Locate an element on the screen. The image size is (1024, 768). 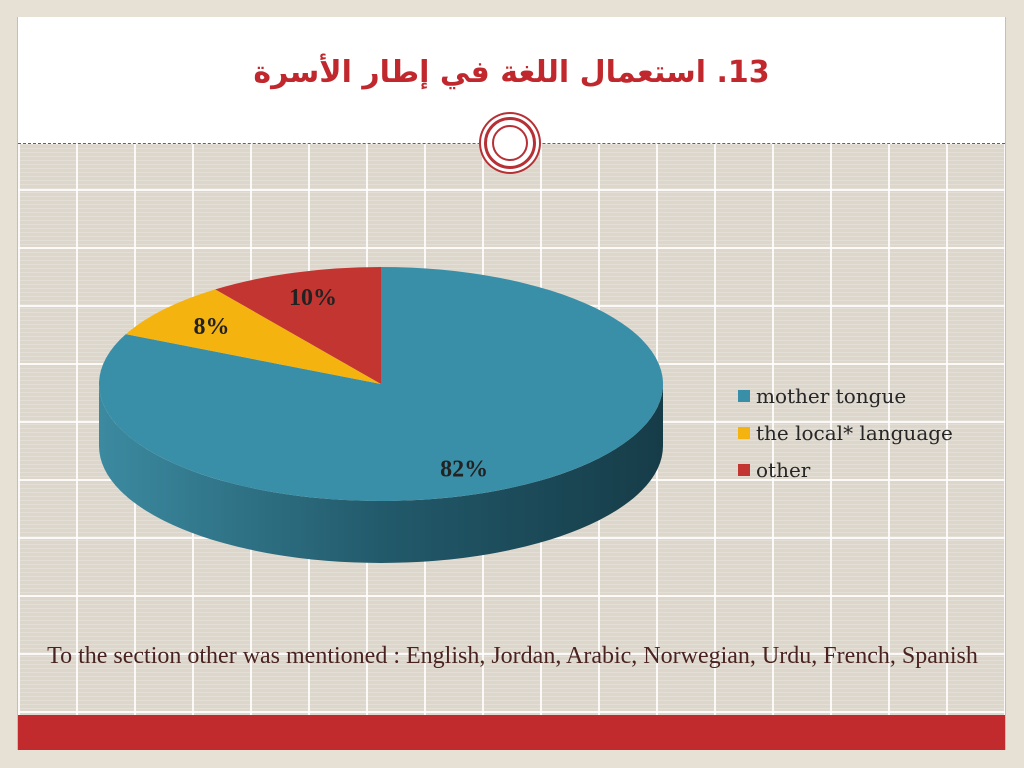
footer-bar is located at coordinates (511, 732).